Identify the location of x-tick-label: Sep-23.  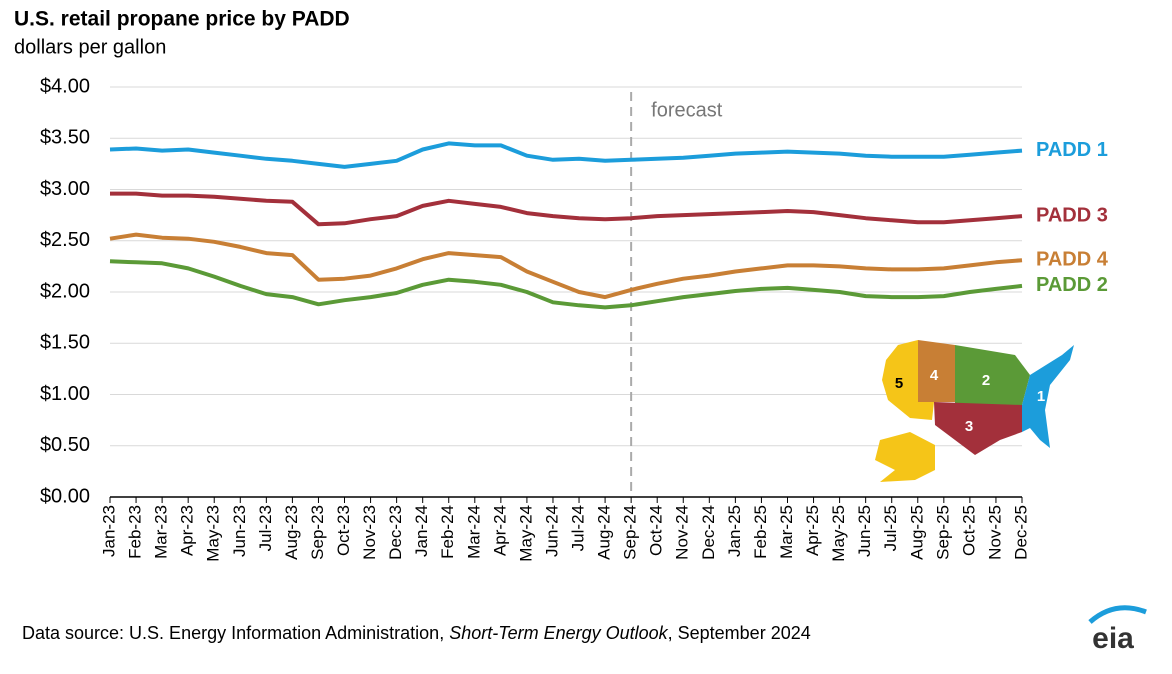
(317, 532).